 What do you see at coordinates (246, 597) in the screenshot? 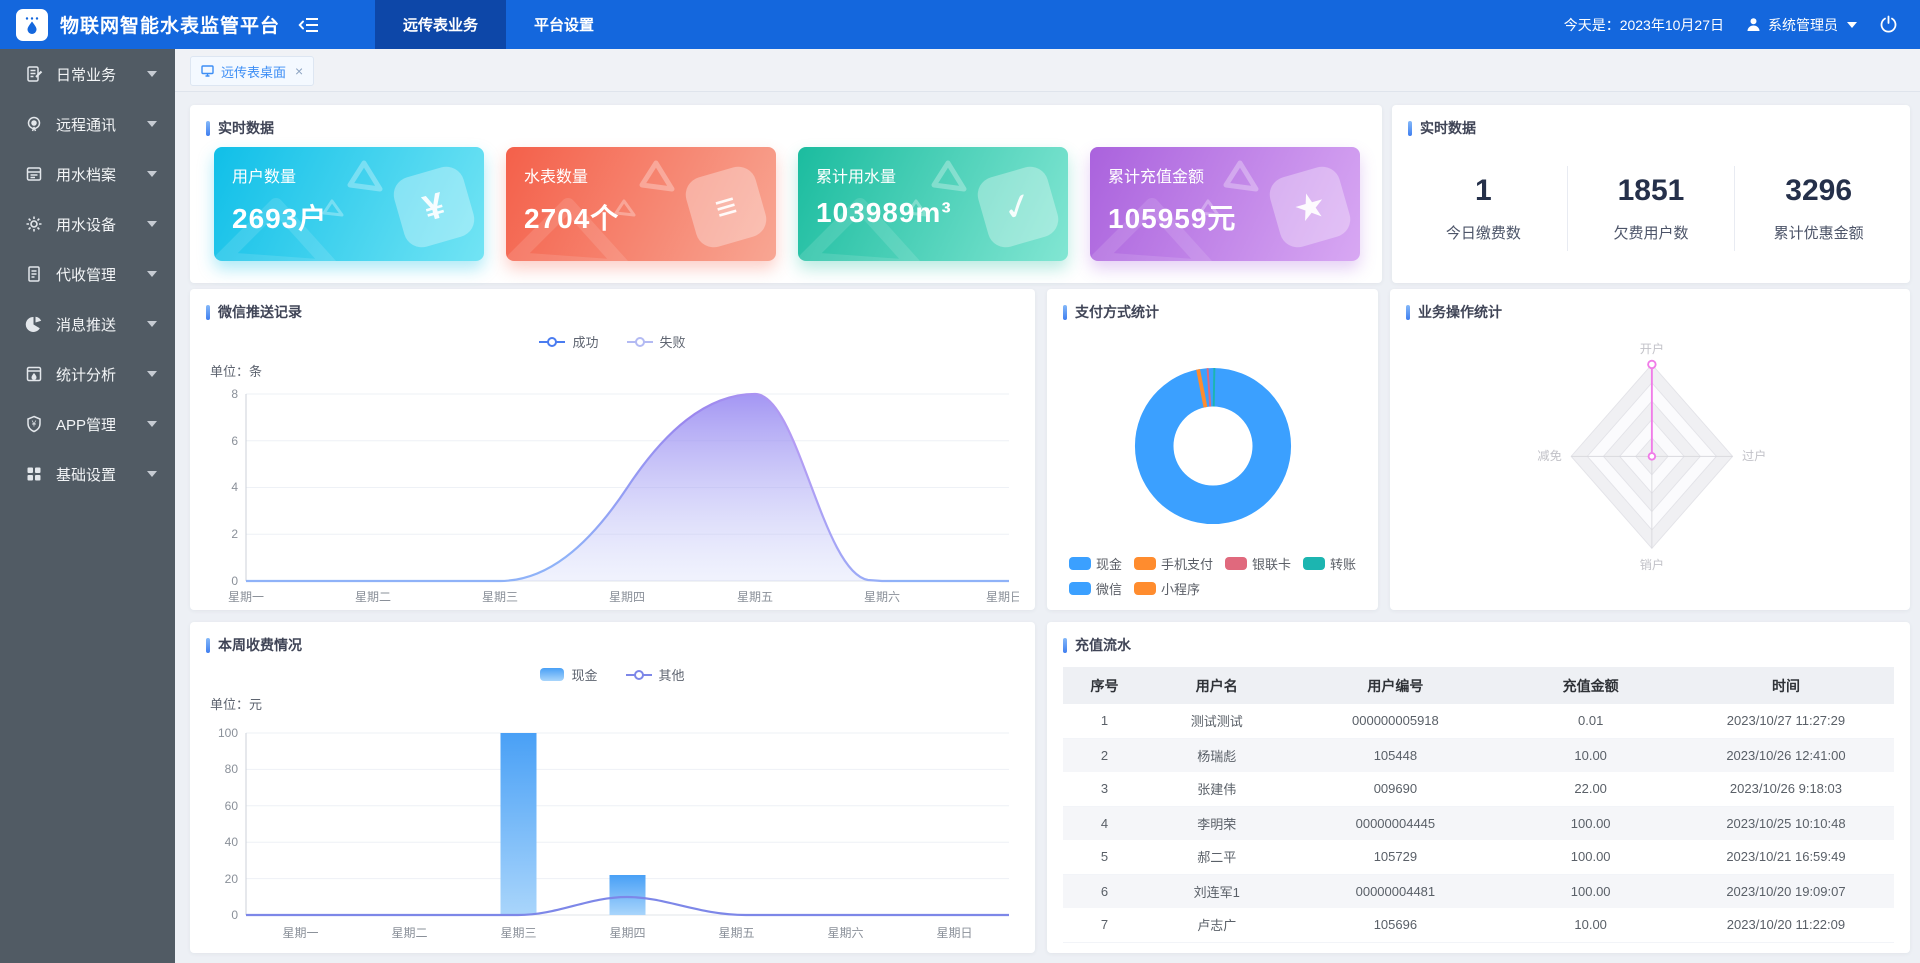
I see `svg-text: 星期一` at bounding box center [246, 597].